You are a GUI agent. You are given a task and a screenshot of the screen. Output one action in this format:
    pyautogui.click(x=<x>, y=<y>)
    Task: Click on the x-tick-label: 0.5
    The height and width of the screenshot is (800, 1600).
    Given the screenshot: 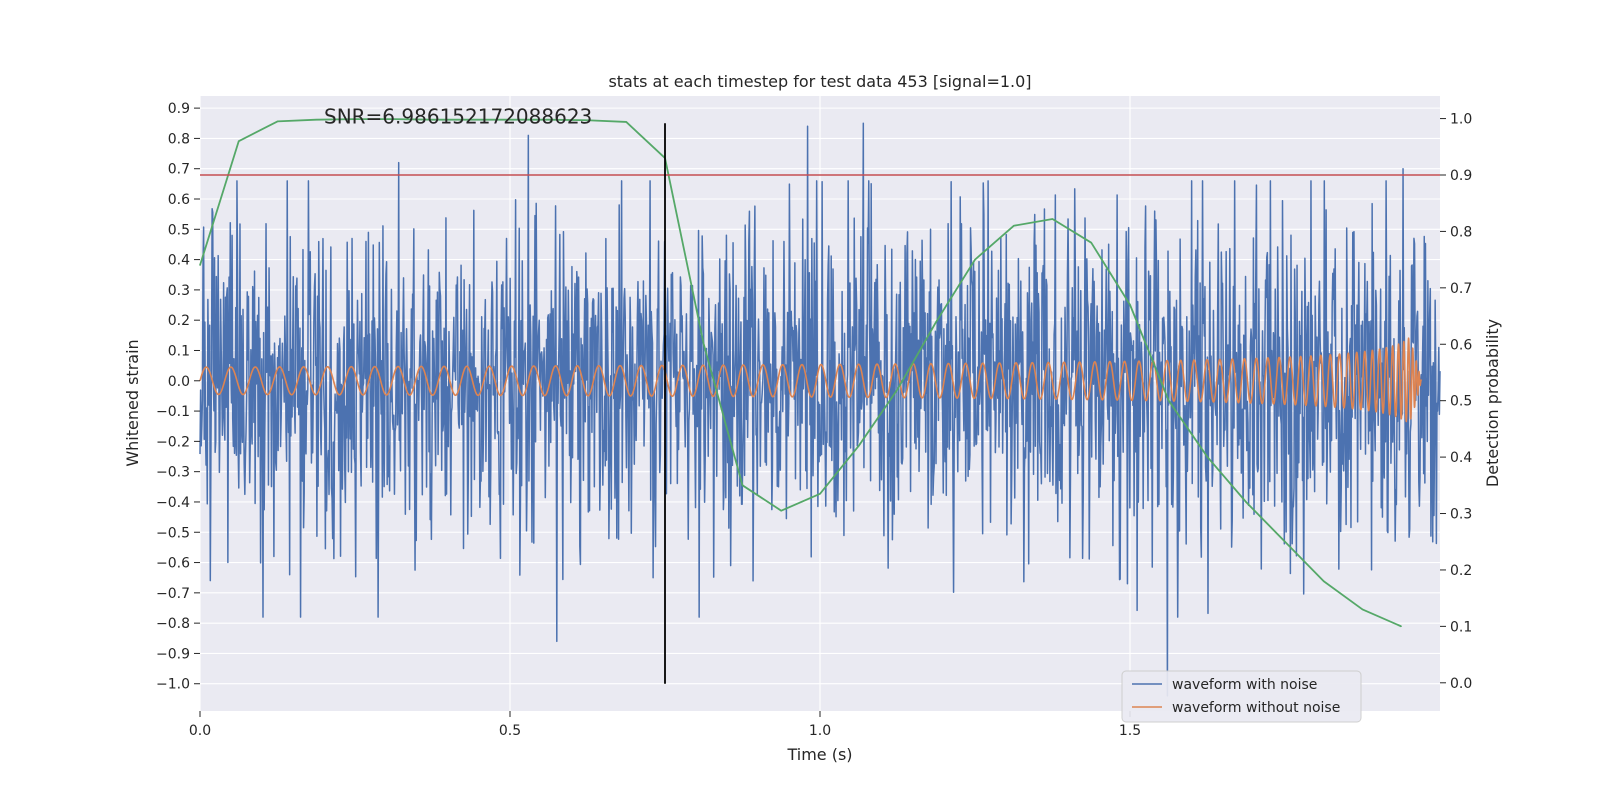 What is the action you would take?
    pyautogui.click(x=510, y=731)
    